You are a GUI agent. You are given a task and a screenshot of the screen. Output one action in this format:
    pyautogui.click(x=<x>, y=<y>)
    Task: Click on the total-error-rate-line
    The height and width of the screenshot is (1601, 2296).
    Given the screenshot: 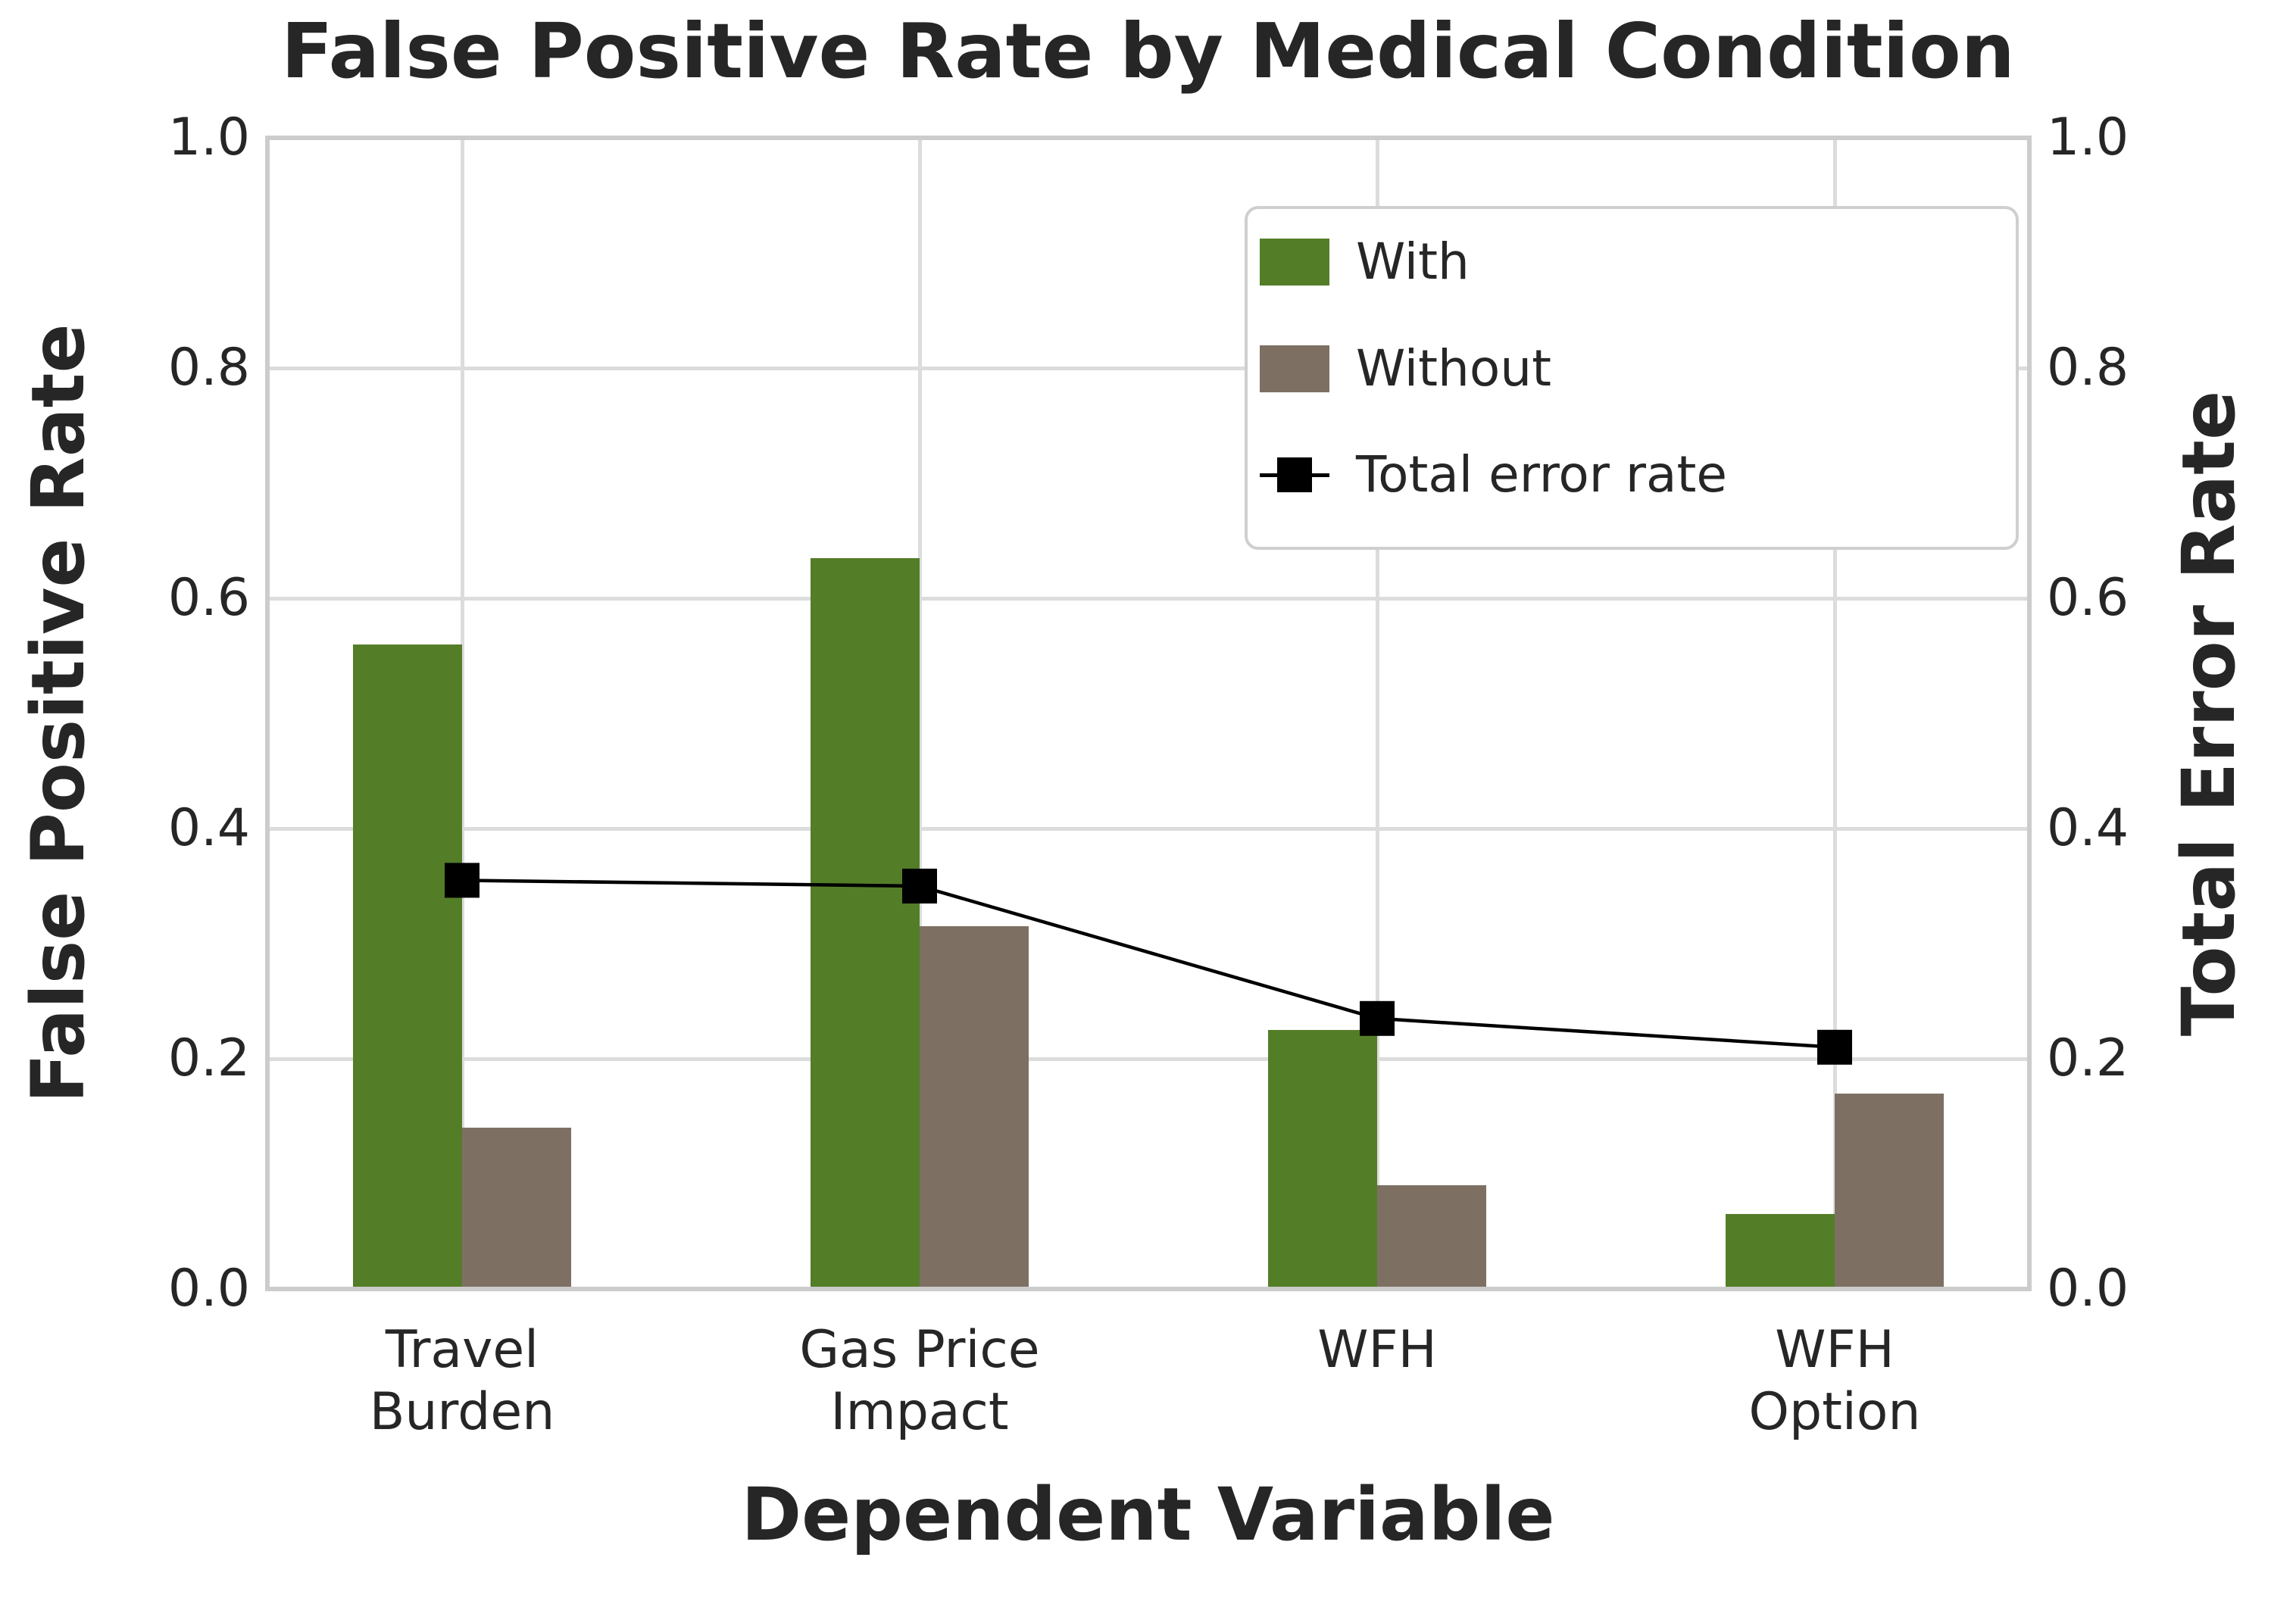 What is the action you would take?
    pyautogui.click(x=1148, y=964)
    